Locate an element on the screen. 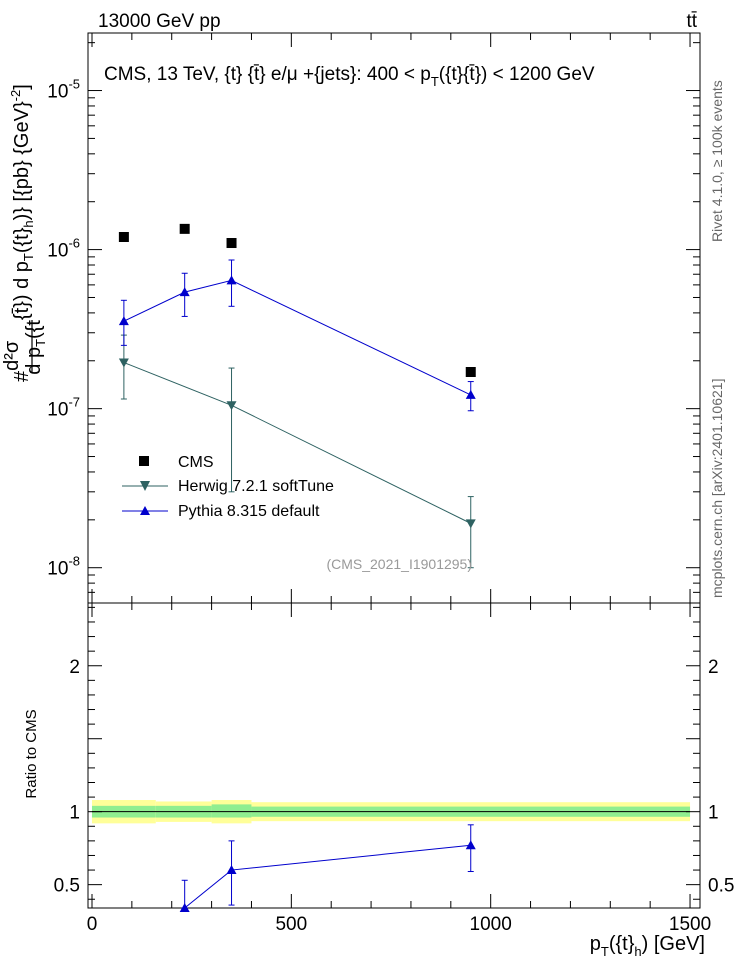 Image resolution: width=746 pixels, height=972 pixels. main-y-tick-label: 10⁻⁶ is located at coordinates (63, 249).